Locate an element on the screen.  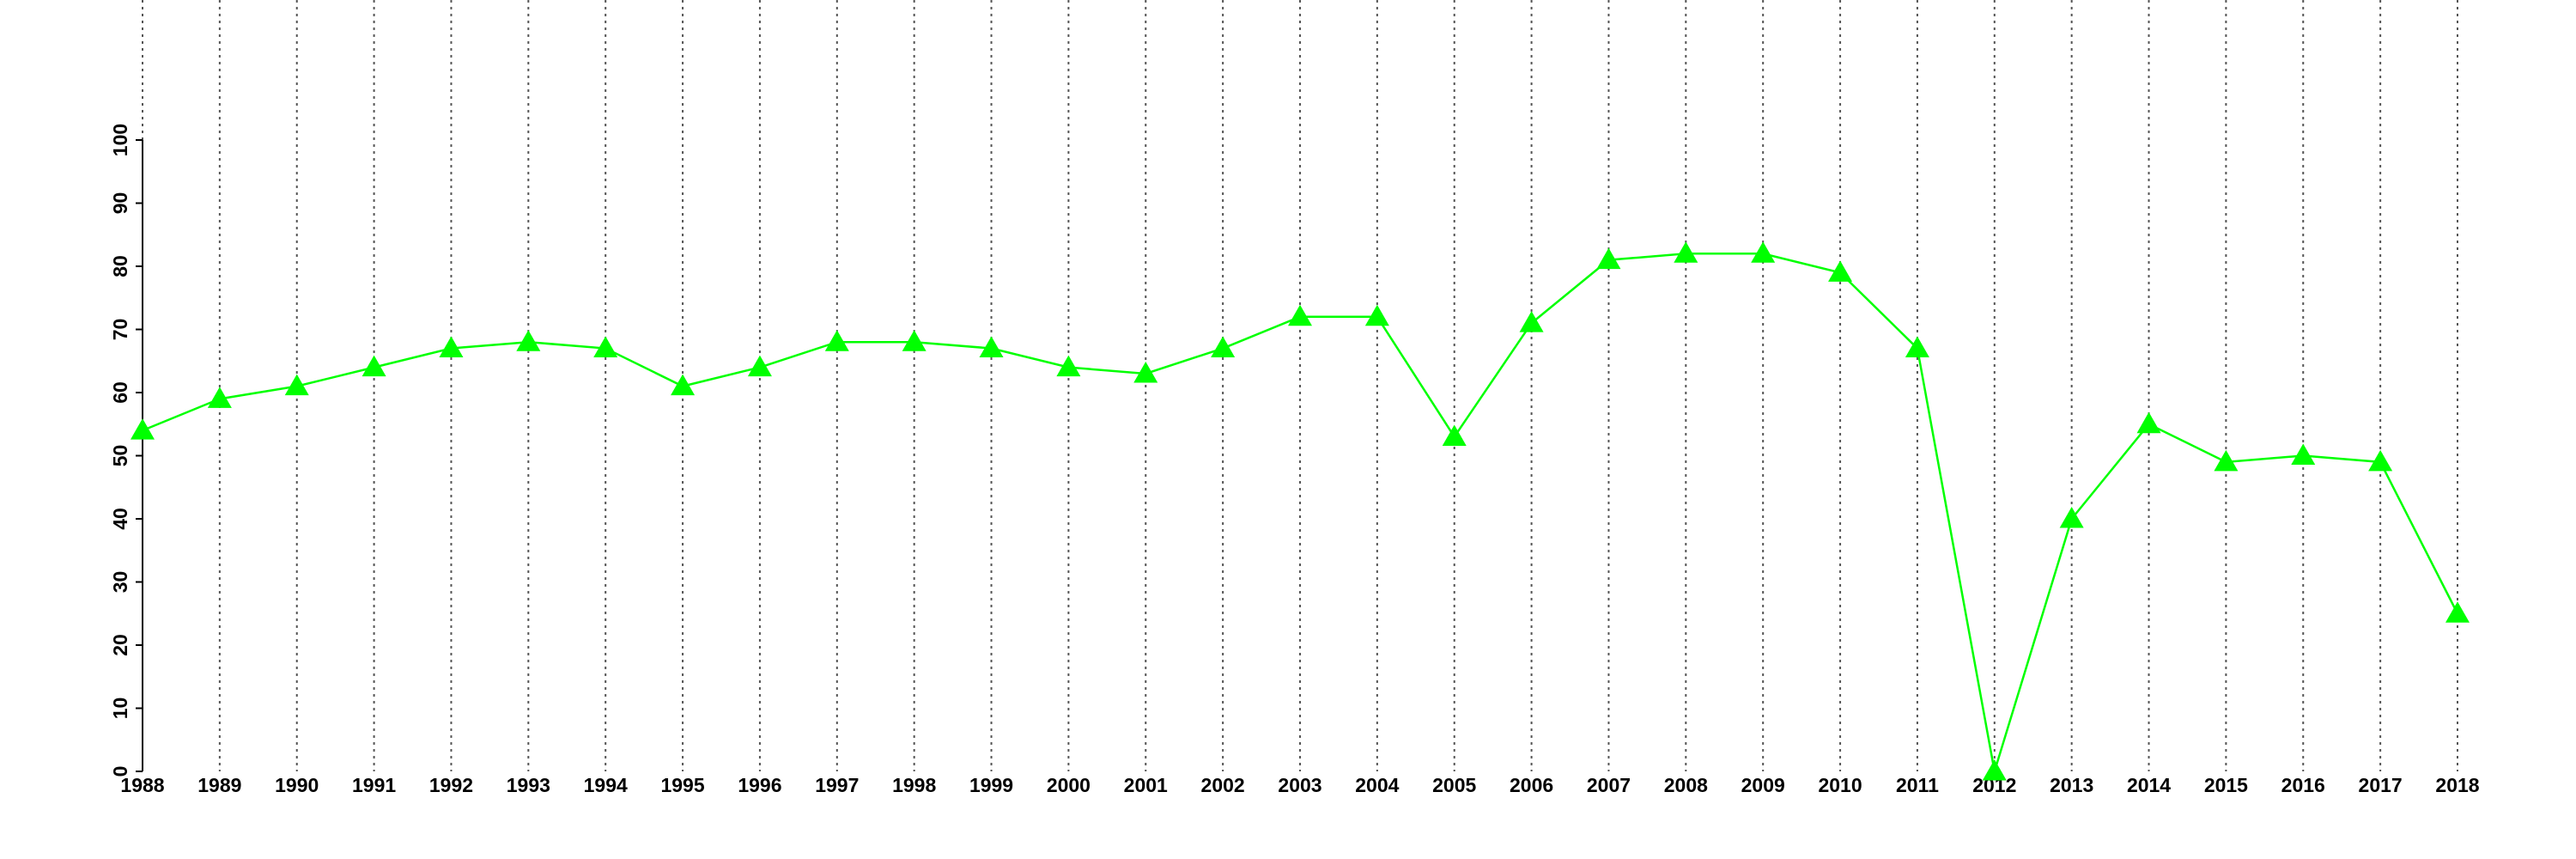
x-tick-label: 1992 is located at coordinates (451, 785).